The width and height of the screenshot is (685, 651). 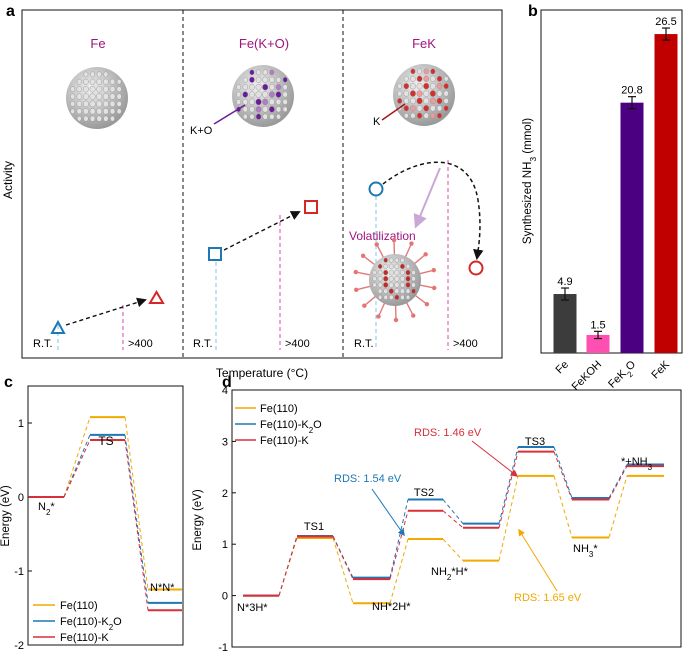 What do you see at coordinates (632, 228) in the screenshot?
I see `bar-fek2o` at bounding box center [632, 228].